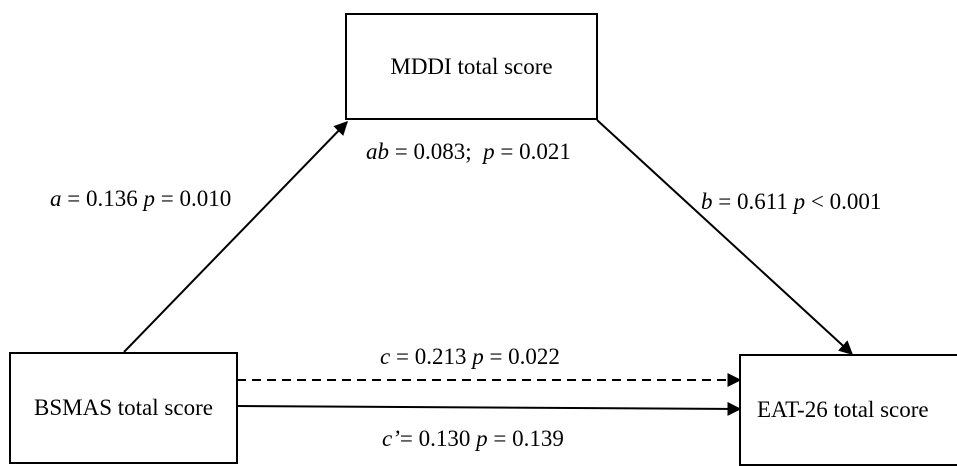 The image size is (957, 466). Describe the element at coordinates (489, 408) in the screenshot. I see `path-c-prime-arrow` at that location.